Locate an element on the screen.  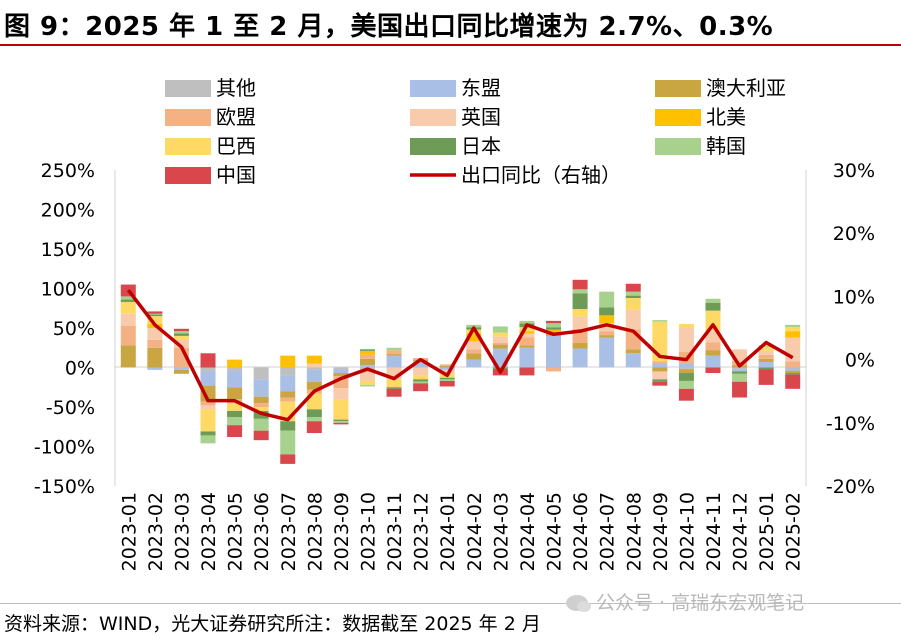
x-axis-tick-label: 2023-02 is located at coordinates (156, 531).